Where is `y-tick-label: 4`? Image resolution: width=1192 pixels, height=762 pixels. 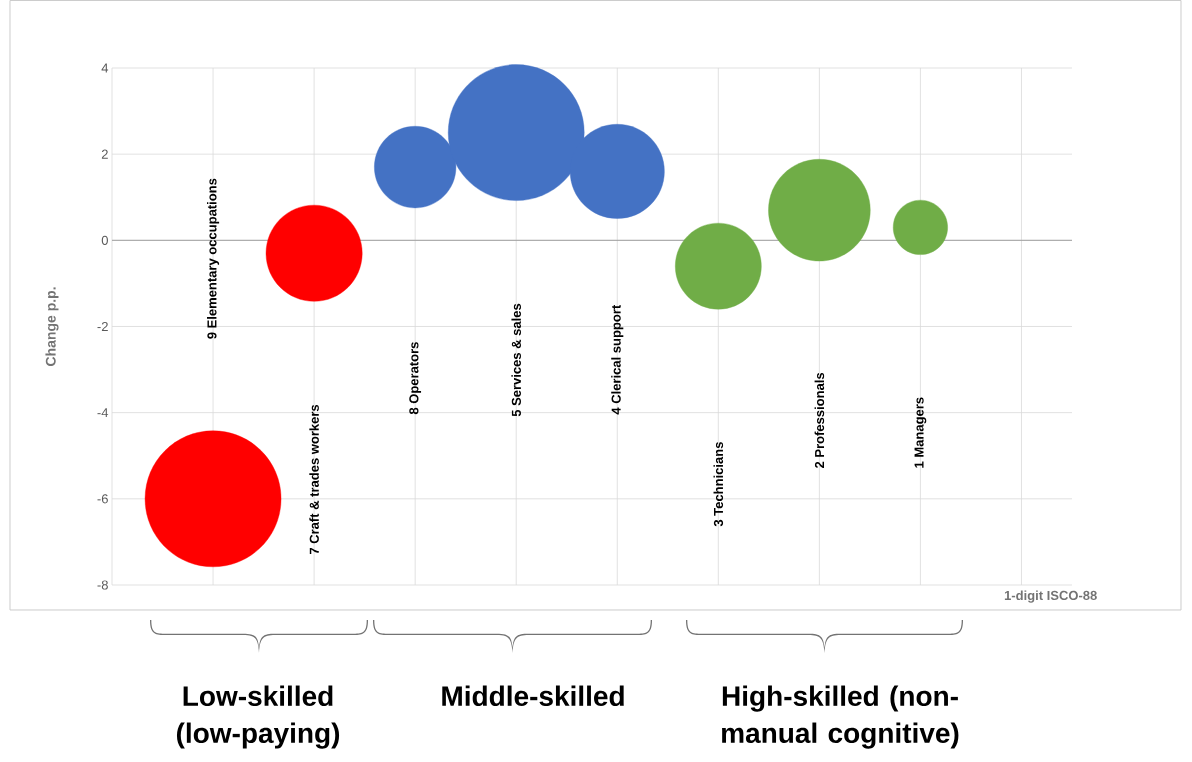
y-tick-label: 4 is located at coordinates (105, 68).